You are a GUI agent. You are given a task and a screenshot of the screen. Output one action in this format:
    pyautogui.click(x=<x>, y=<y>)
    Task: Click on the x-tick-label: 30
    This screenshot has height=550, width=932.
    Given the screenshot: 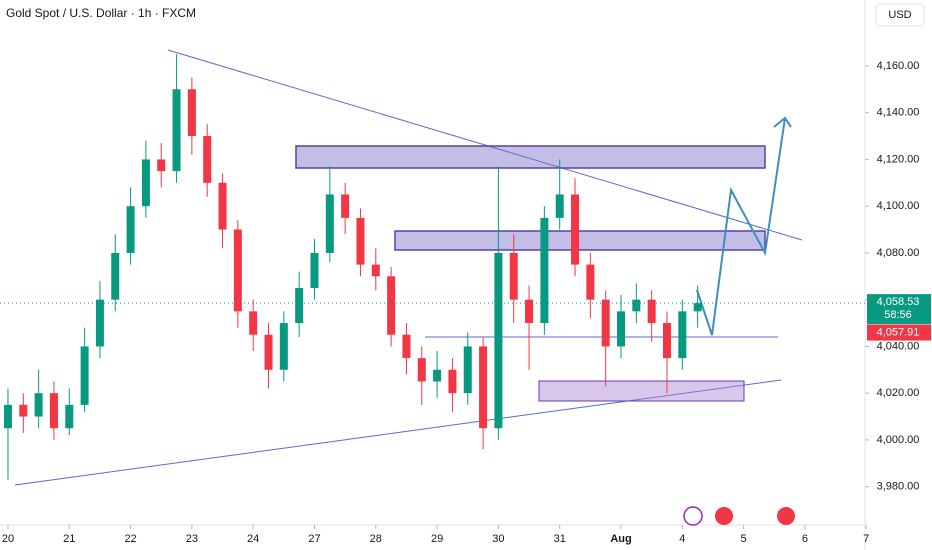 What is the action you would take?
    pyautogui.click(x=498, y=539)
    